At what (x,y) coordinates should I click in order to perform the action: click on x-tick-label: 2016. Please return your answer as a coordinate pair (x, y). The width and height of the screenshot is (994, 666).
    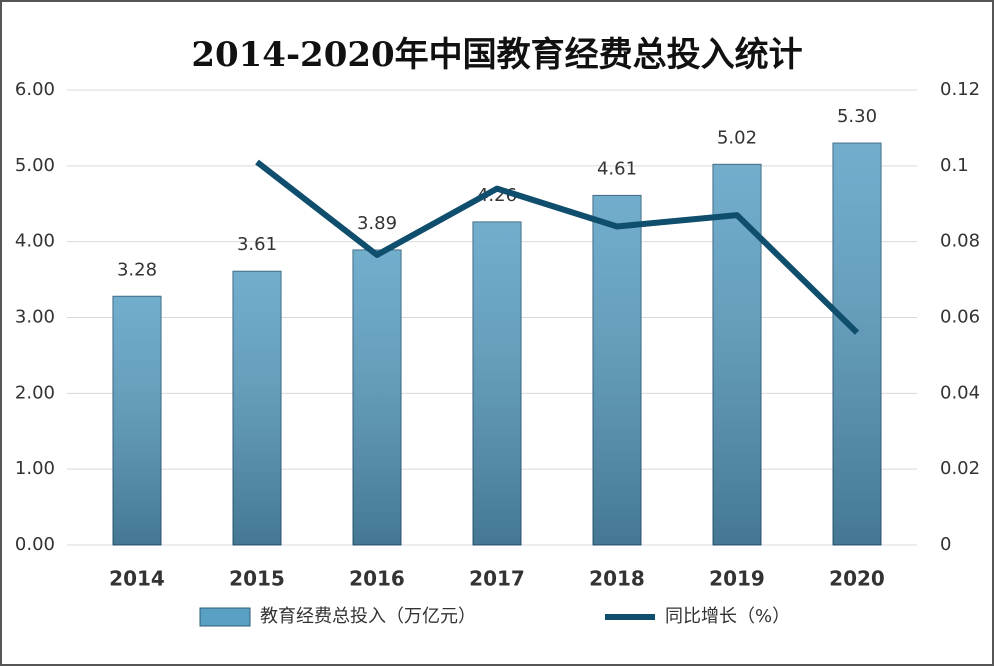
    Looking at the image, I should click on (377, 579).